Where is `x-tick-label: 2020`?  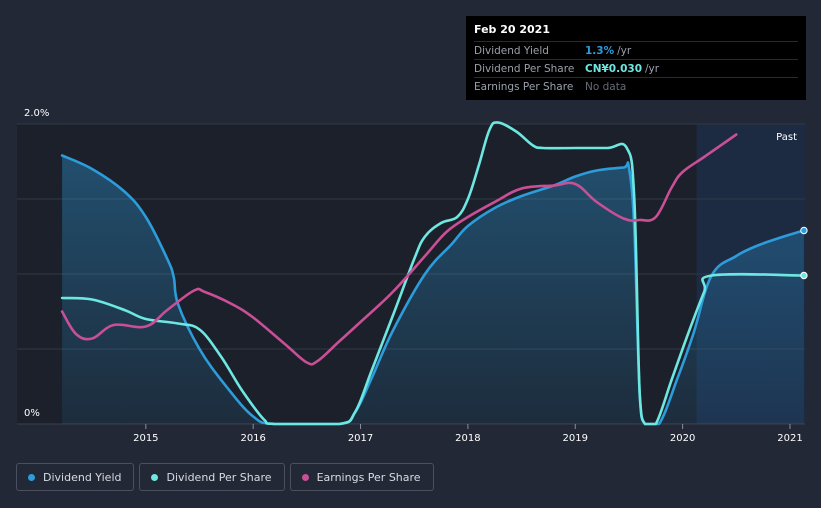 x-tick-label: 2020 is located at coordinates (682, 438).